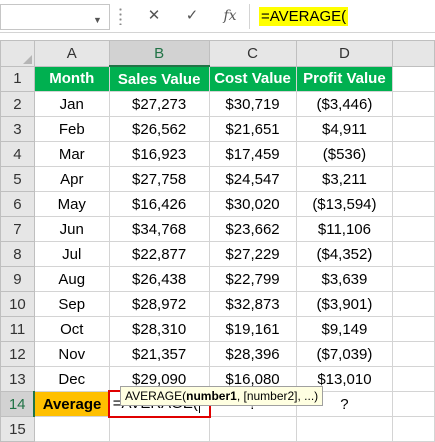 This screenshot has width=435, height=442. Describe the element at coordinates (17, 329) in the screenshot. I see `row-header: 11` at that location.